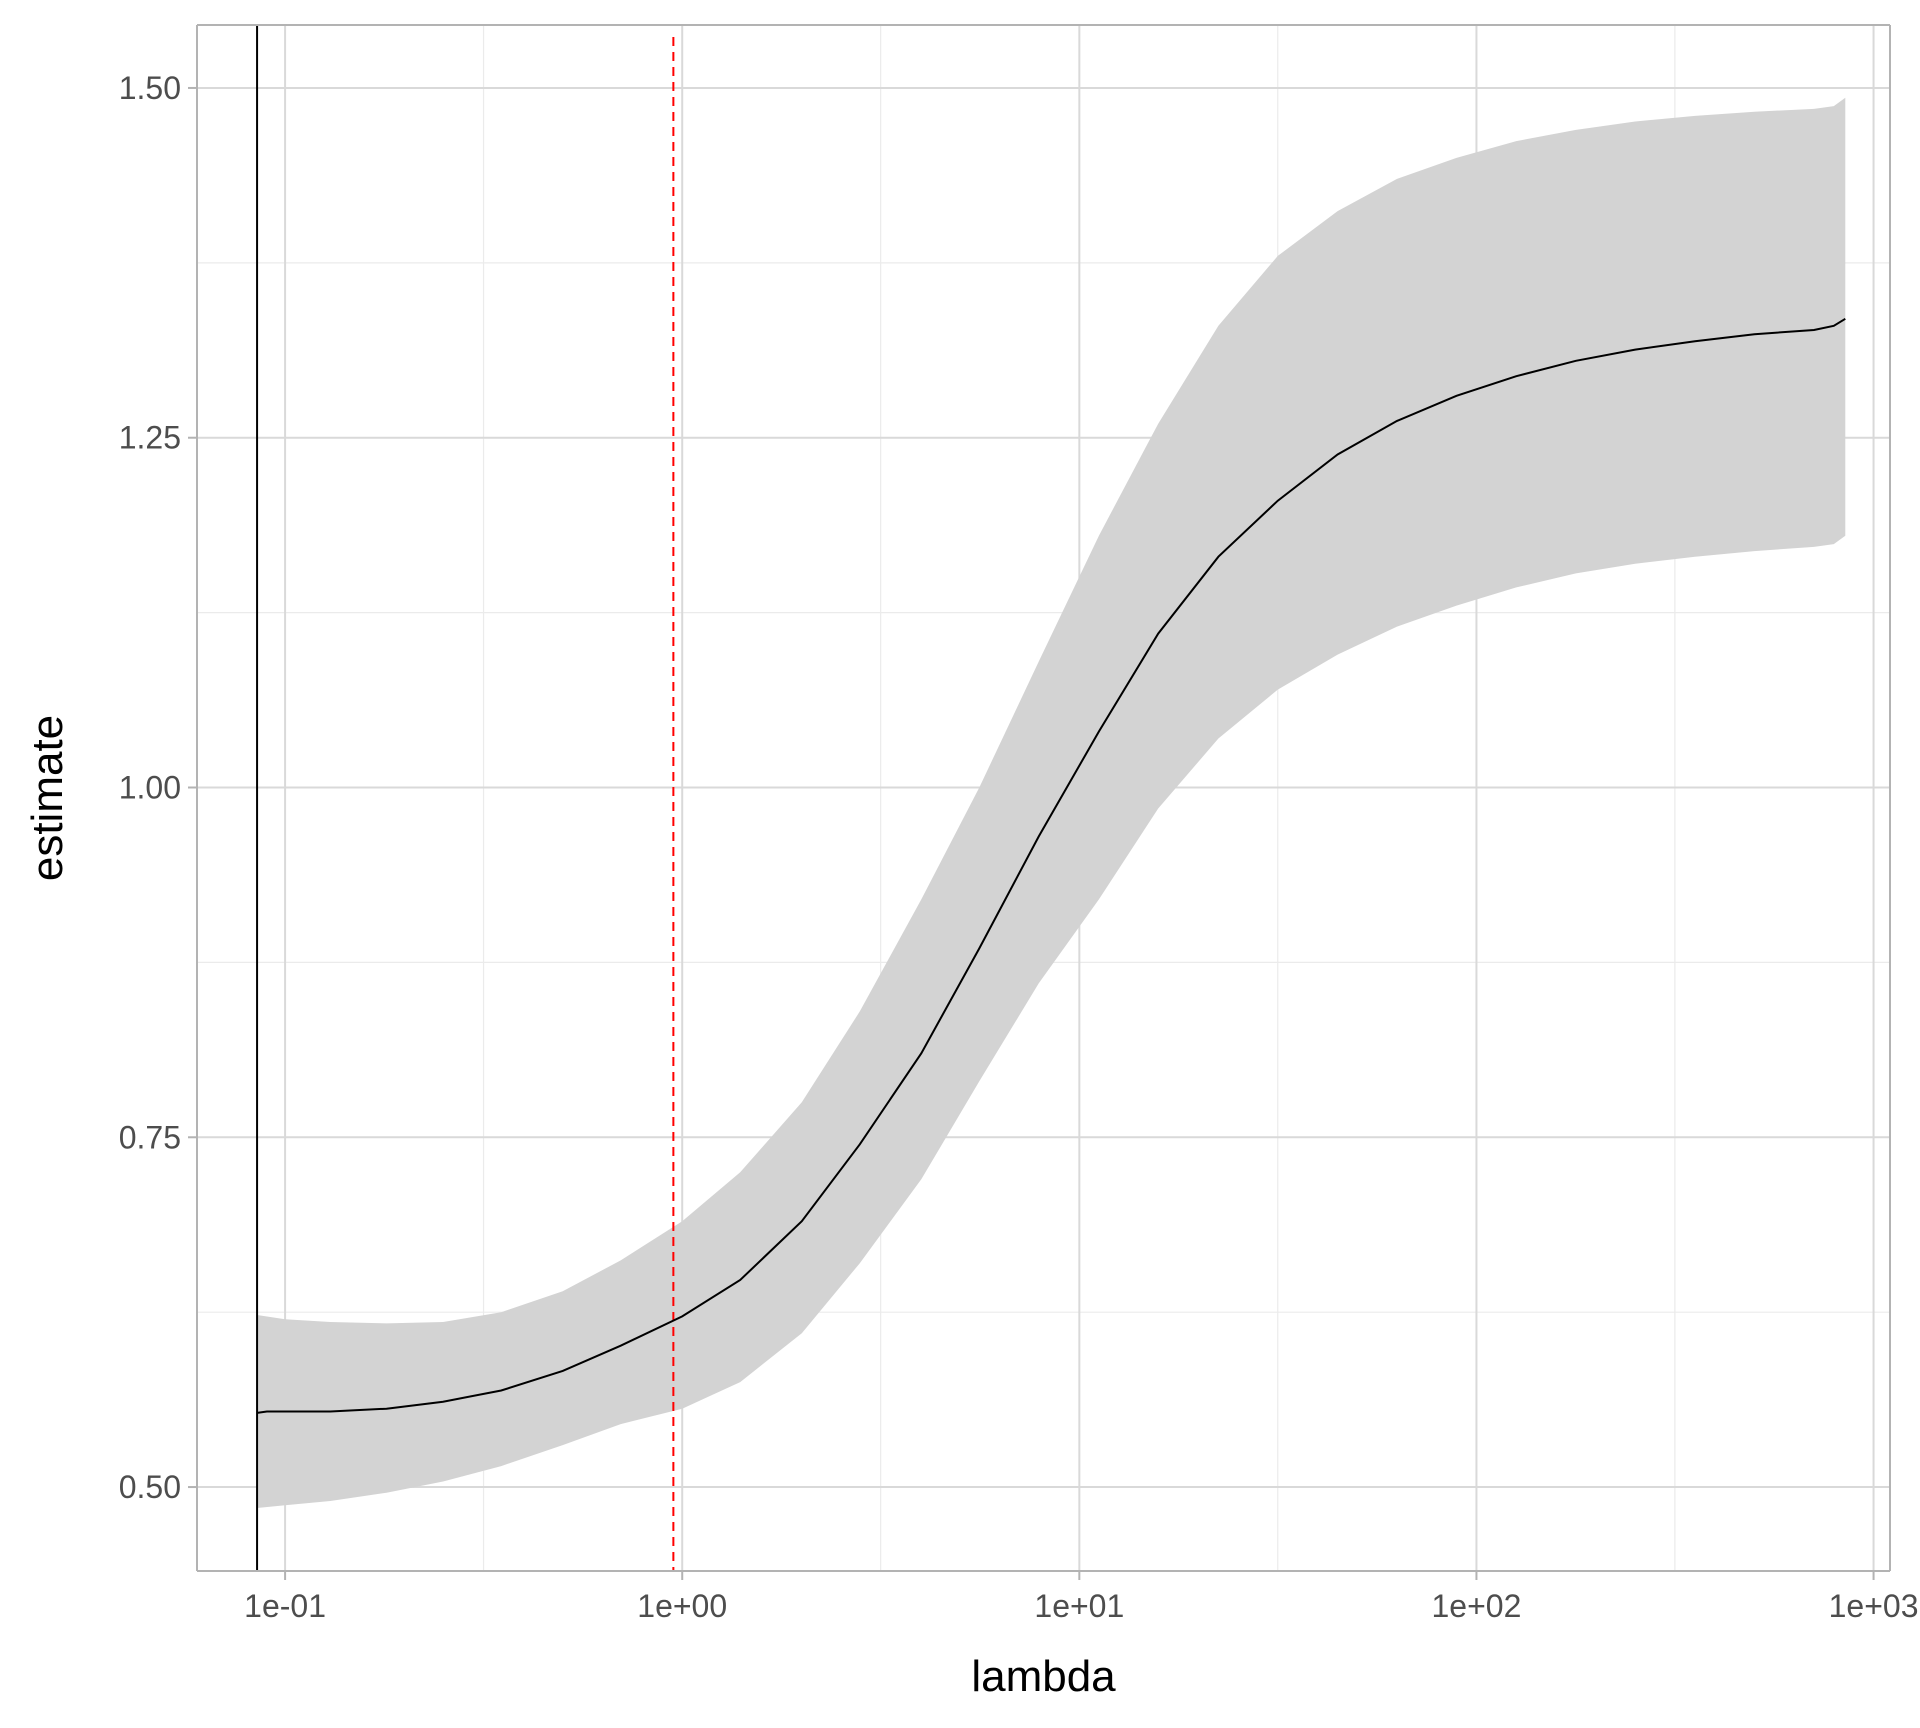 This screenshot has height=1728, width=1920. Describe the element at coordinates (1874, 1606) in the screenshot. I see `x-tick-label: 1e+03` at that location.